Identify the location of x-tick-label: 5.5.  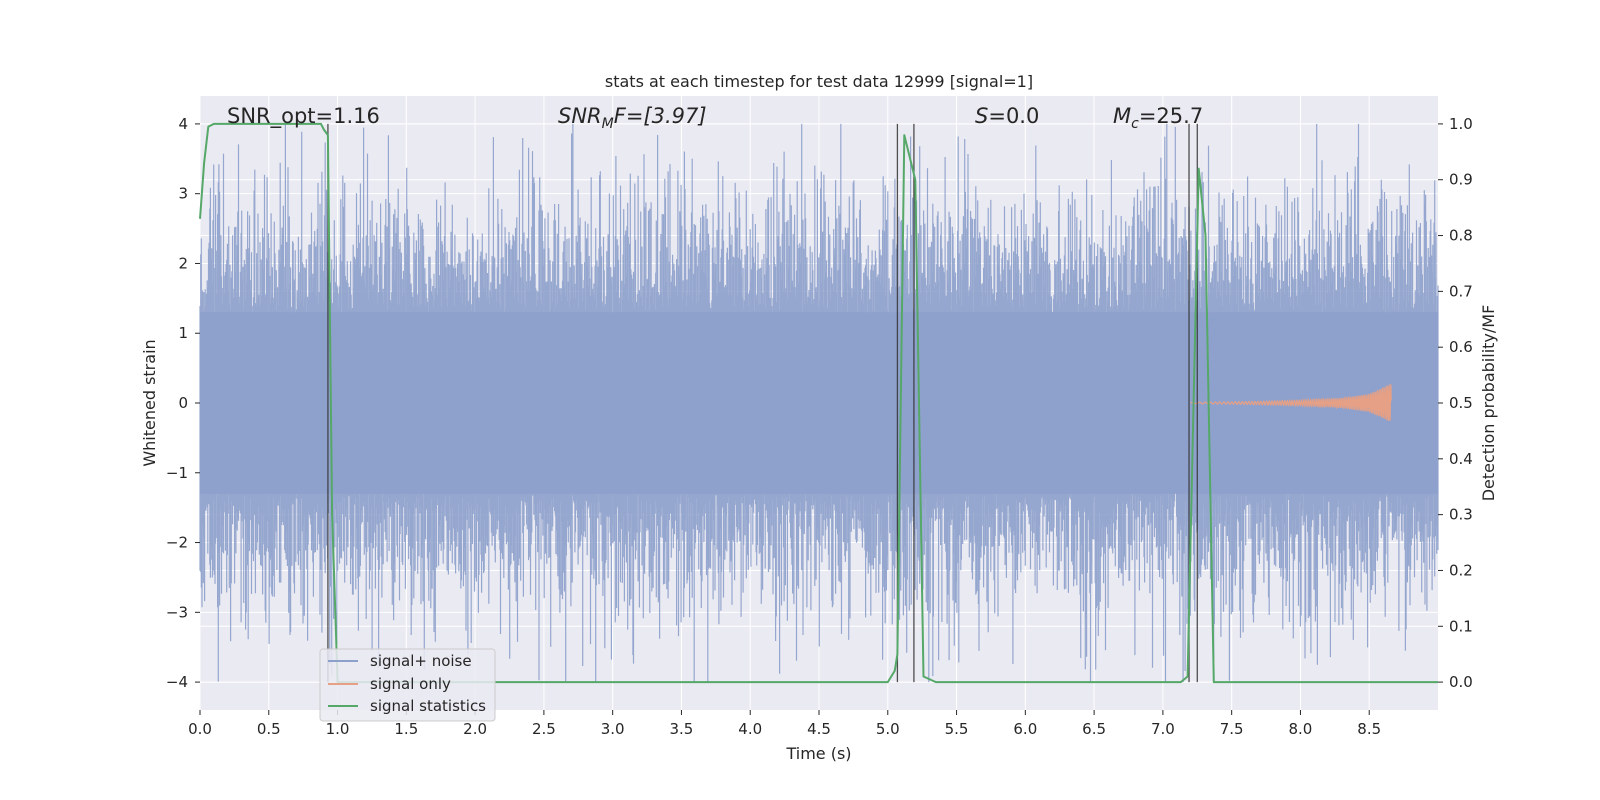
(957, 729).